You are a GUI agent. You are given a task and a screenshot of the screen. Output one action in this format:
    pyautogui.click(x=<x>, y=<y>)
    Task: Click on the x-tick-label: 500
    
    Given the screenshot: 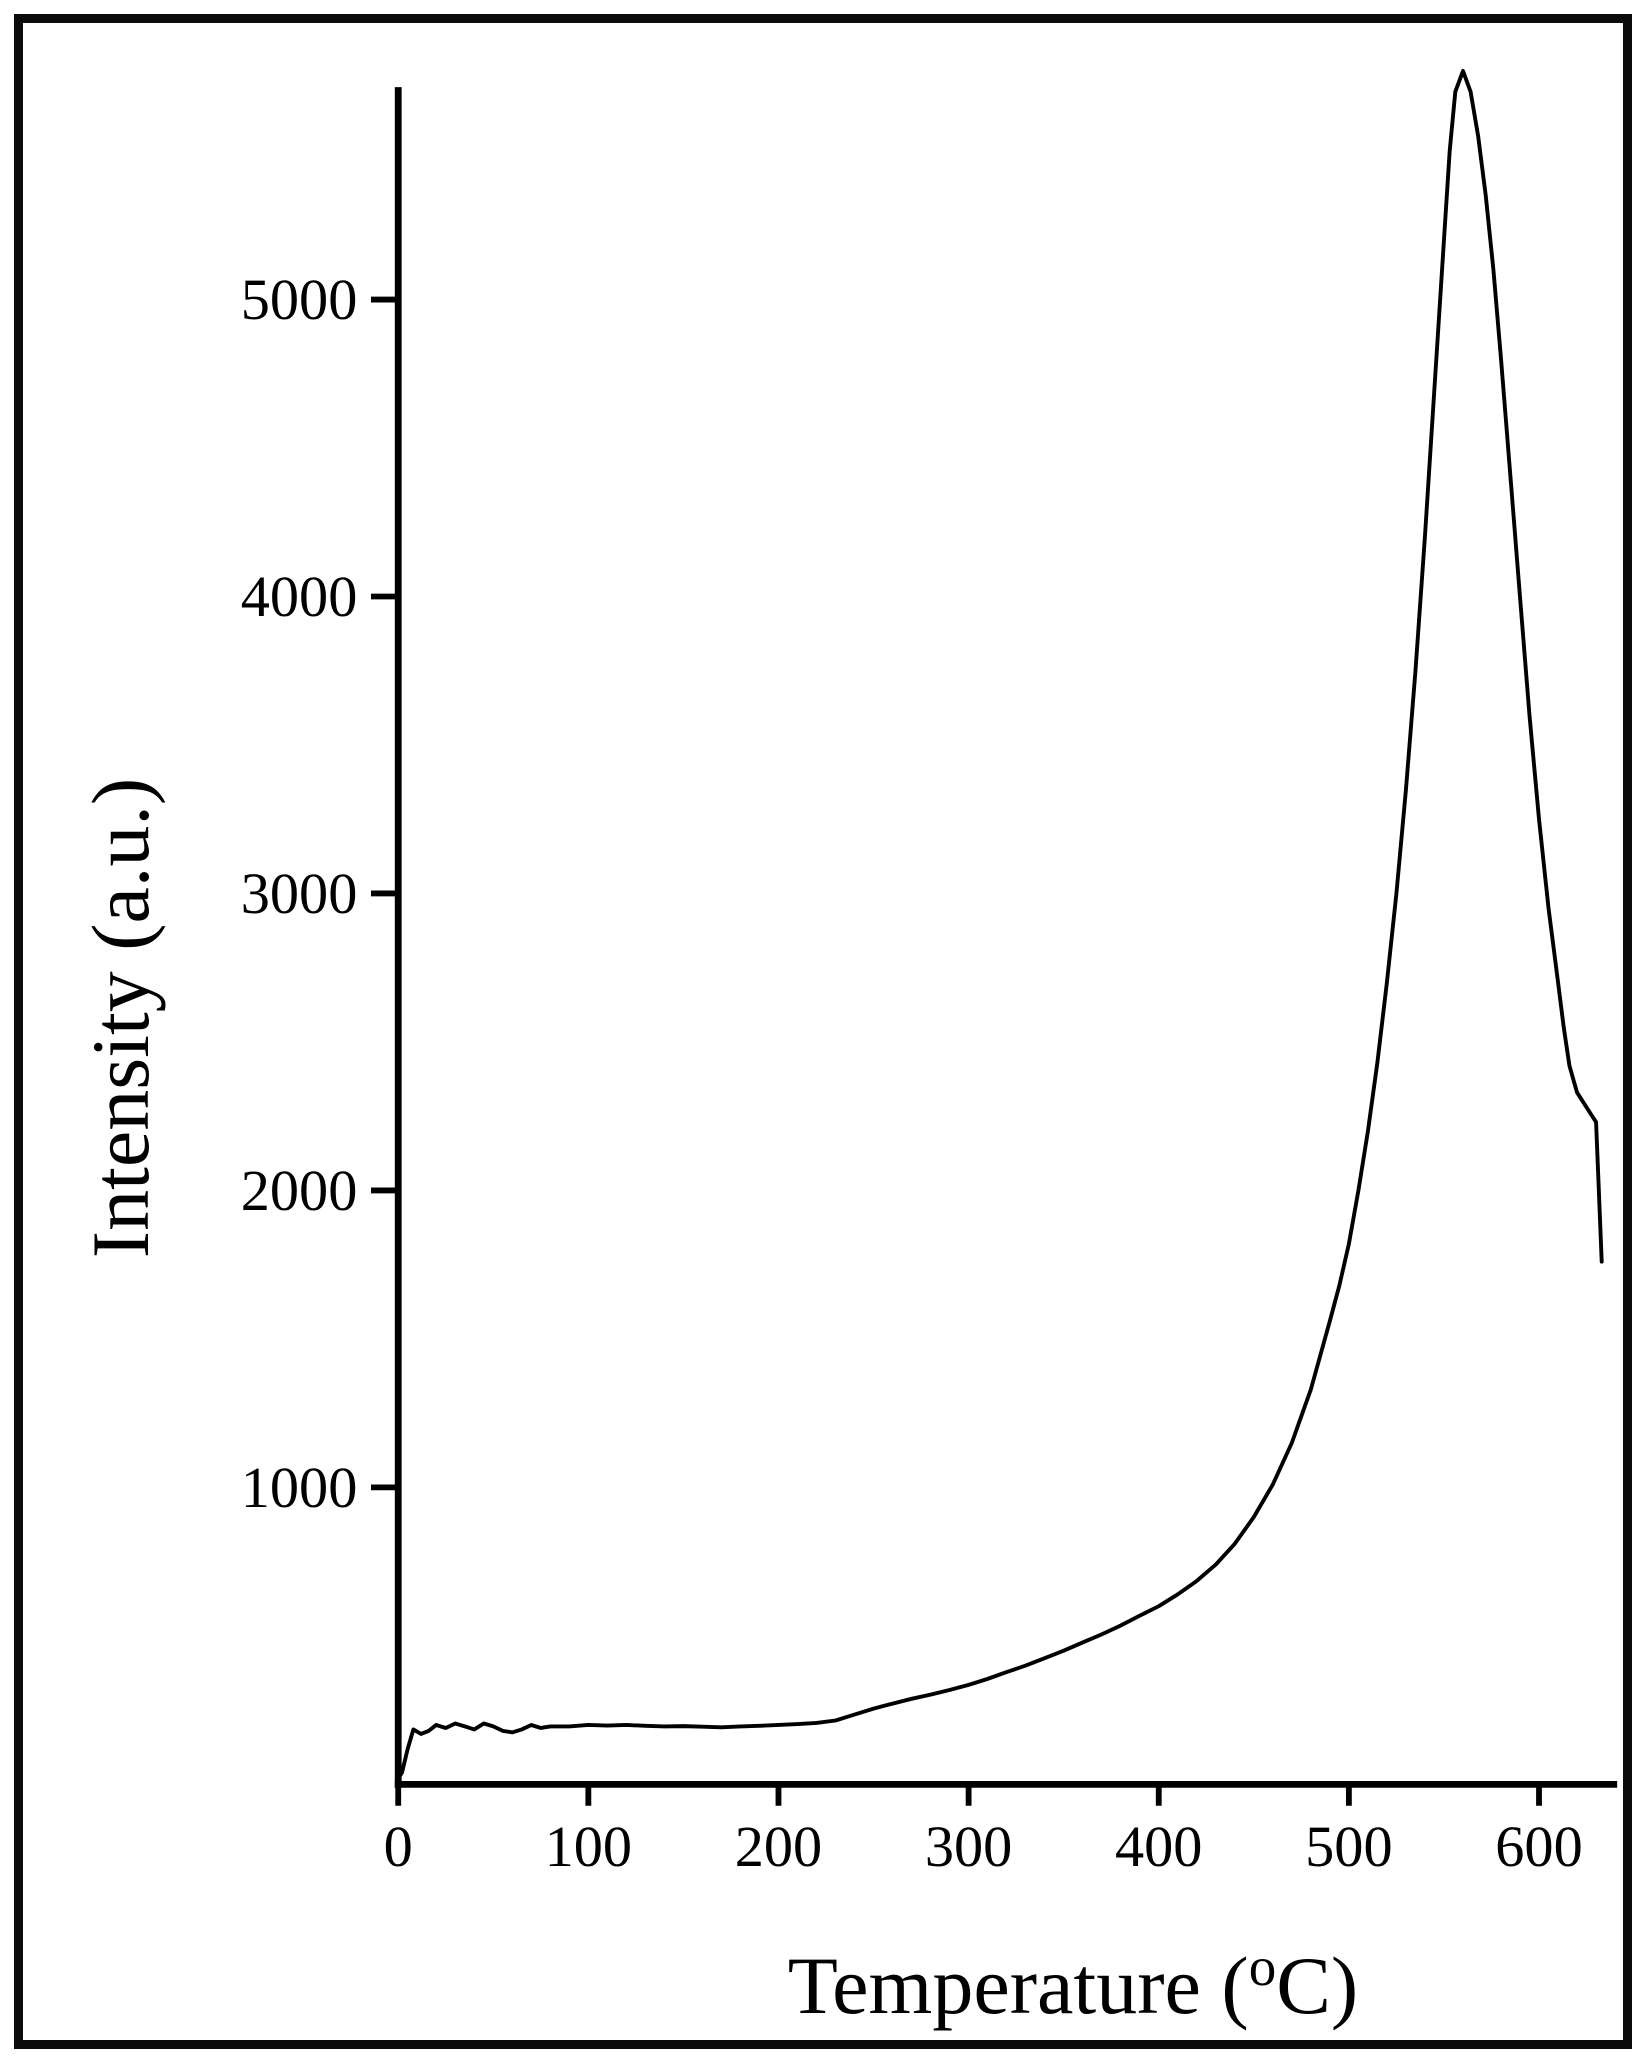 What is the action you would take?
    pyautogui.click(x=1348, y=1846)
    